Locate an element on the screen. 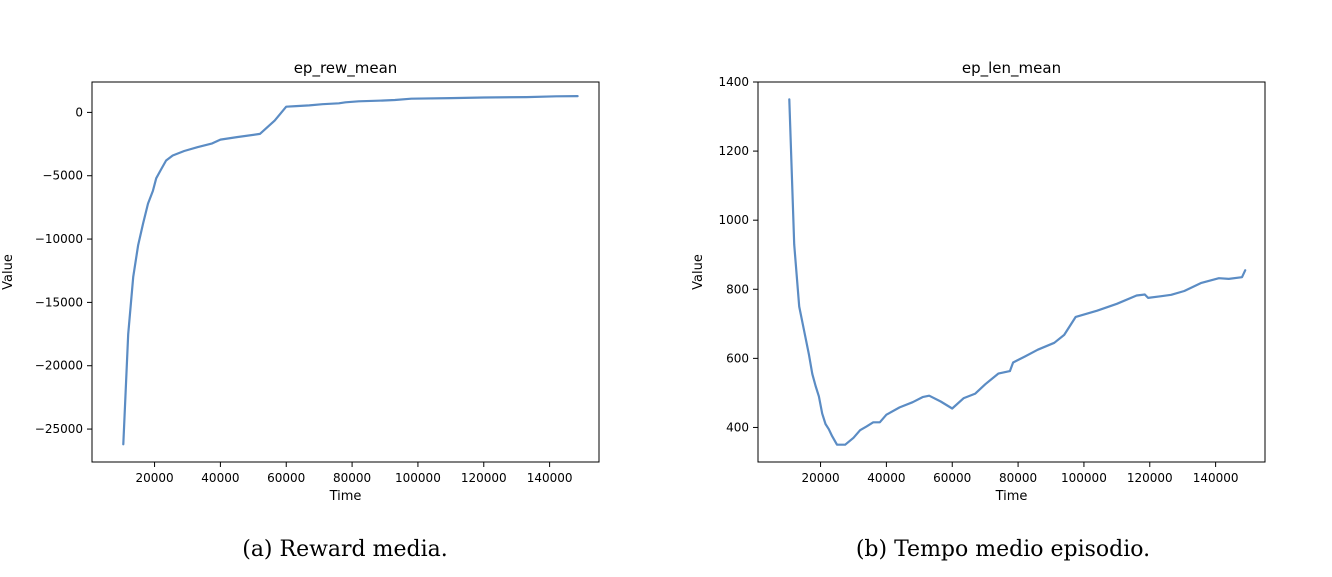  chart-title: ep_rew_mean is located at coordinates (346, 68).